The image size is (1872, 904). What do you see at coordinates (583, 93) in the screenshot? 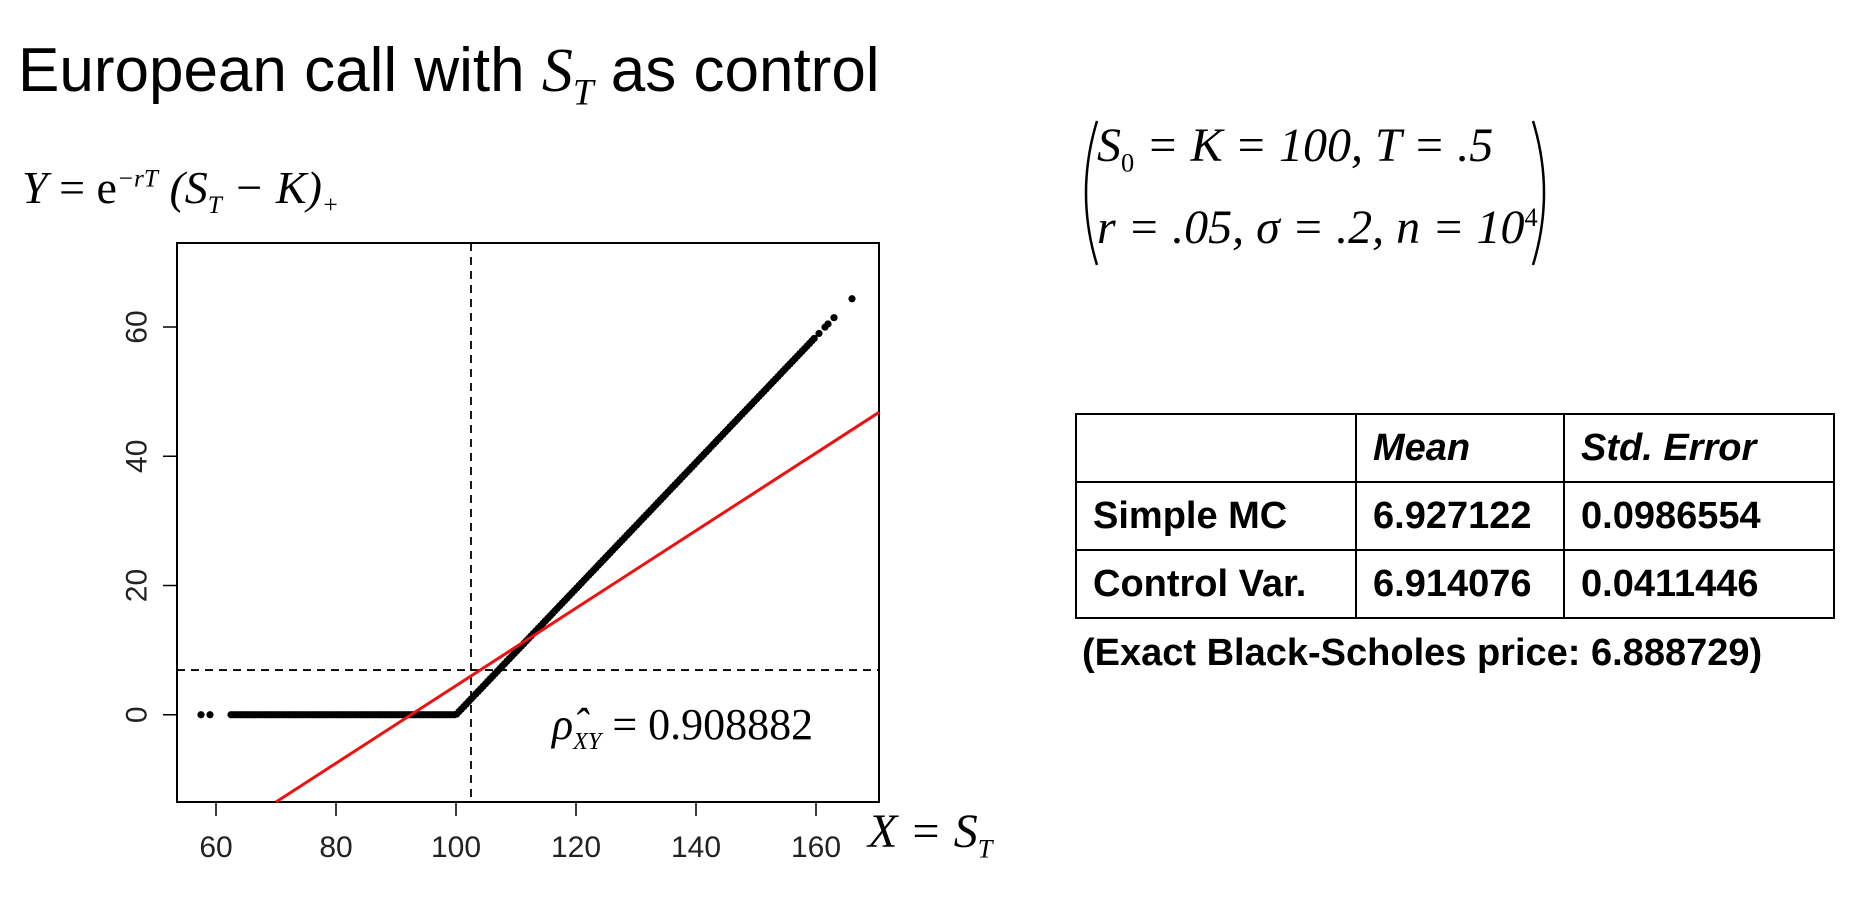
I see `title-math-sub: T` at bounding box center [583, 93].